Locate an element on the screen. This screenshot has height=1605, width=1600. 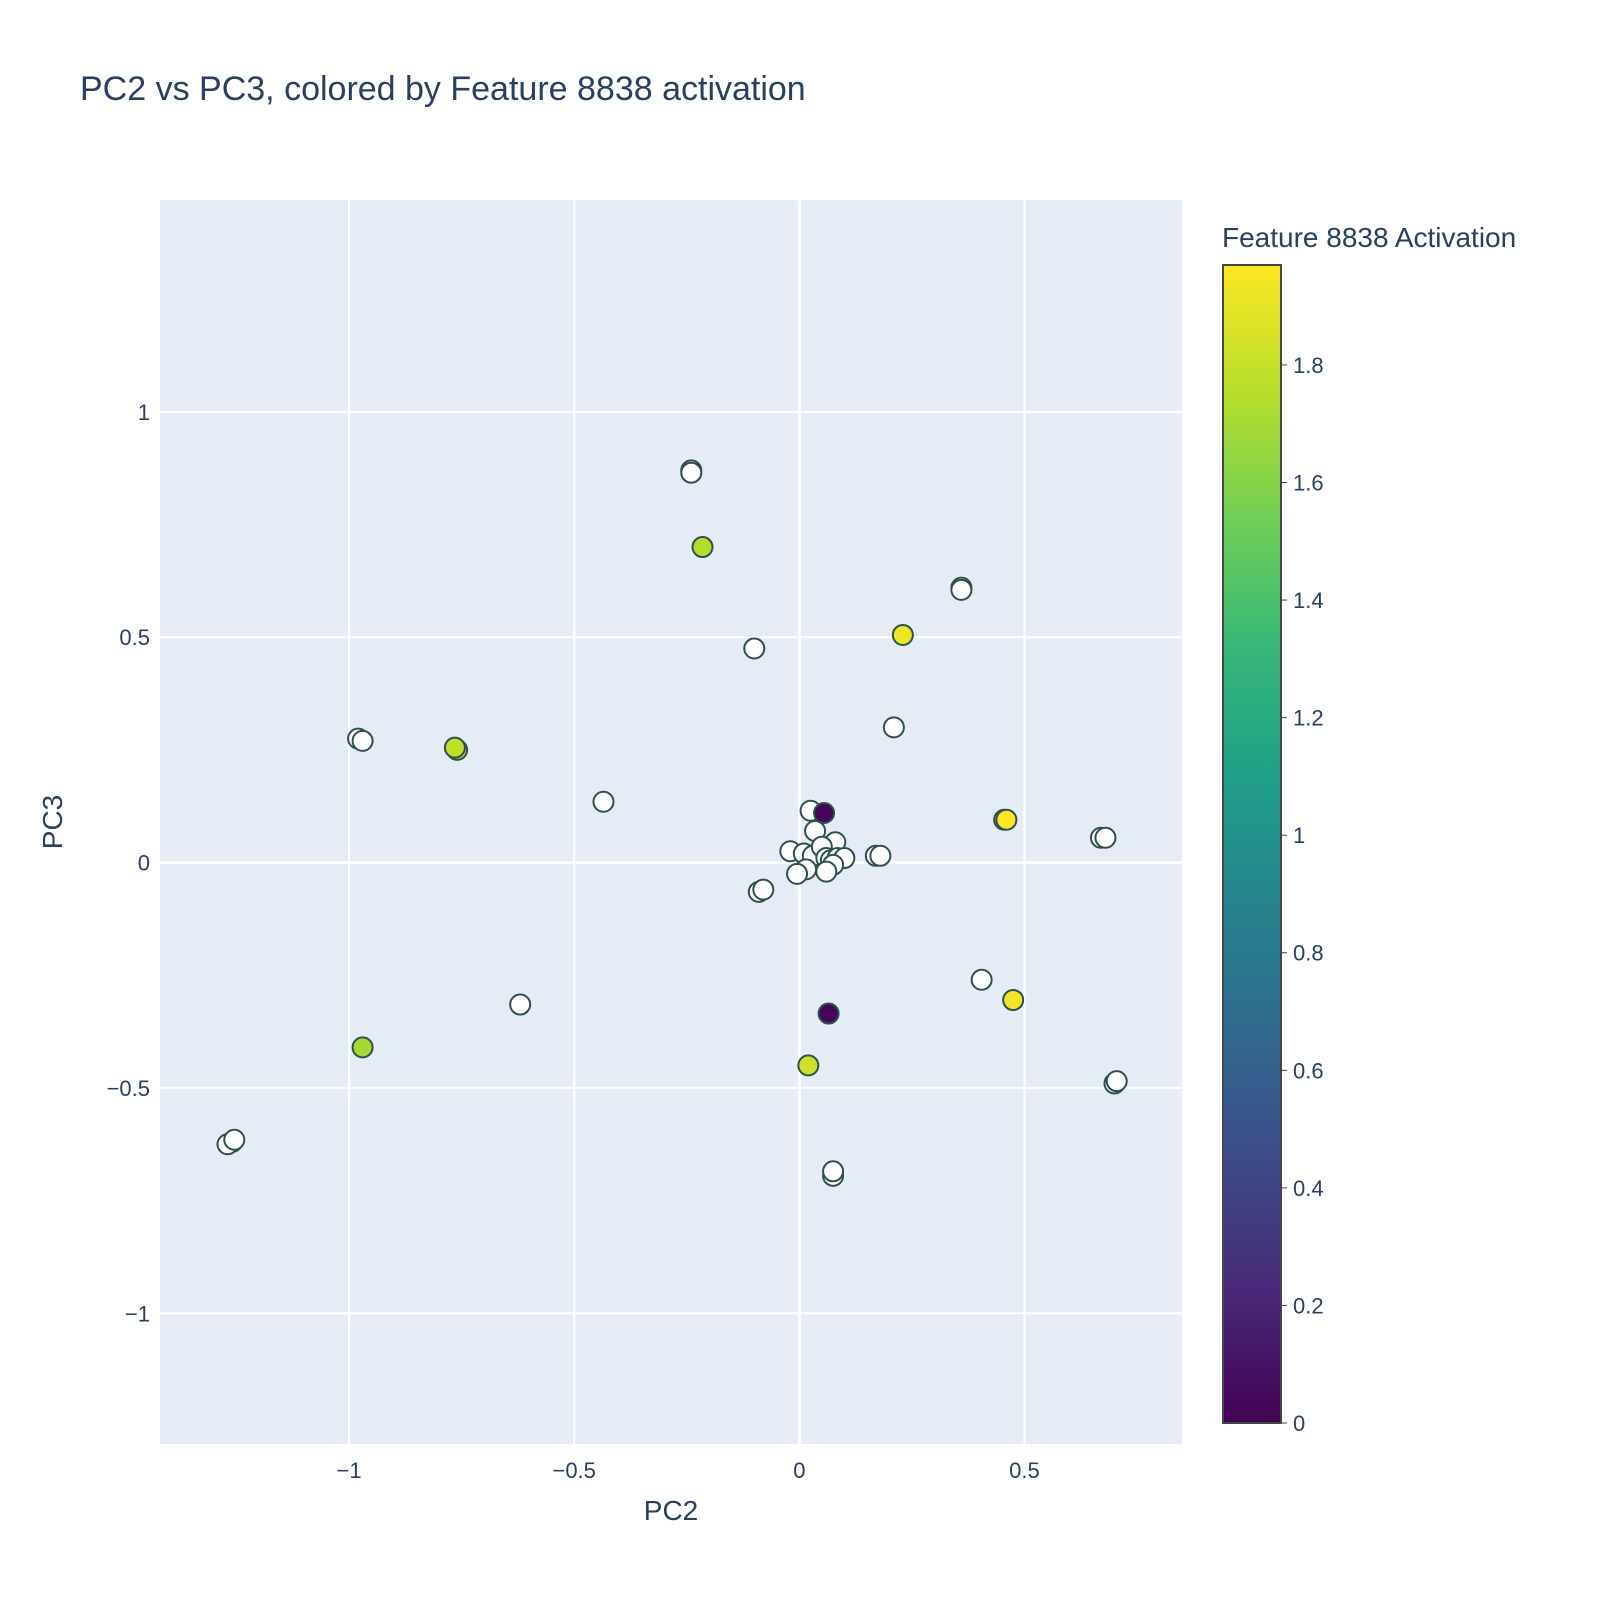
colorbar-tick-label: 0.8 is located at coordinates (1308, 953).